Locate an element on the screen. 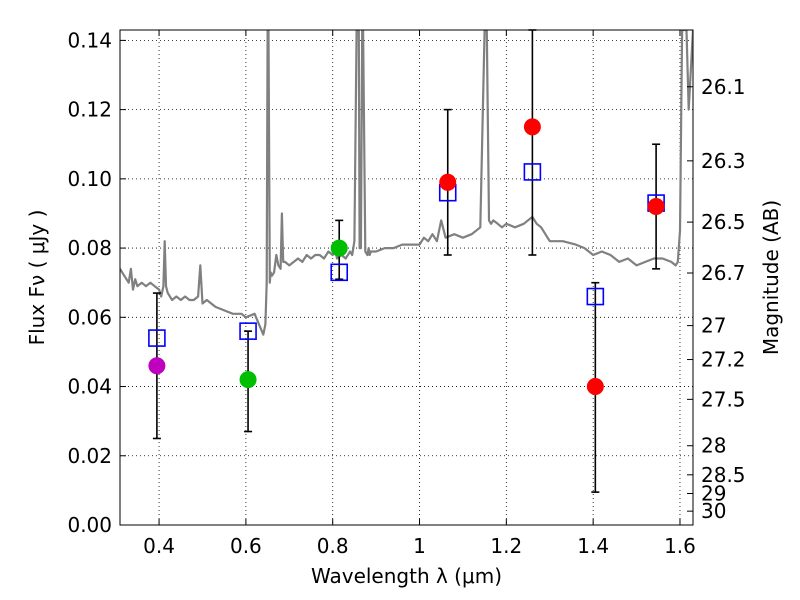 The width and height of the screenshot is (800, 600). right-tick-label: 27.2 is located at coordinates (723, 360).